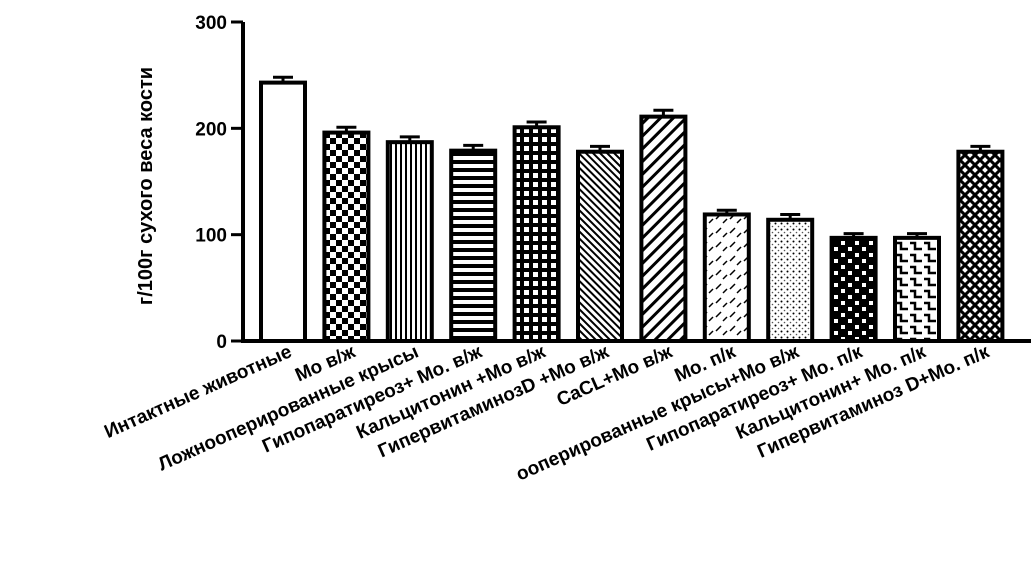 The image size is (1033, 561). What do you see at coordinates (211, 129) in the screenshot?
I see `y-tick-label: 200` at bounding box center [211, 129].